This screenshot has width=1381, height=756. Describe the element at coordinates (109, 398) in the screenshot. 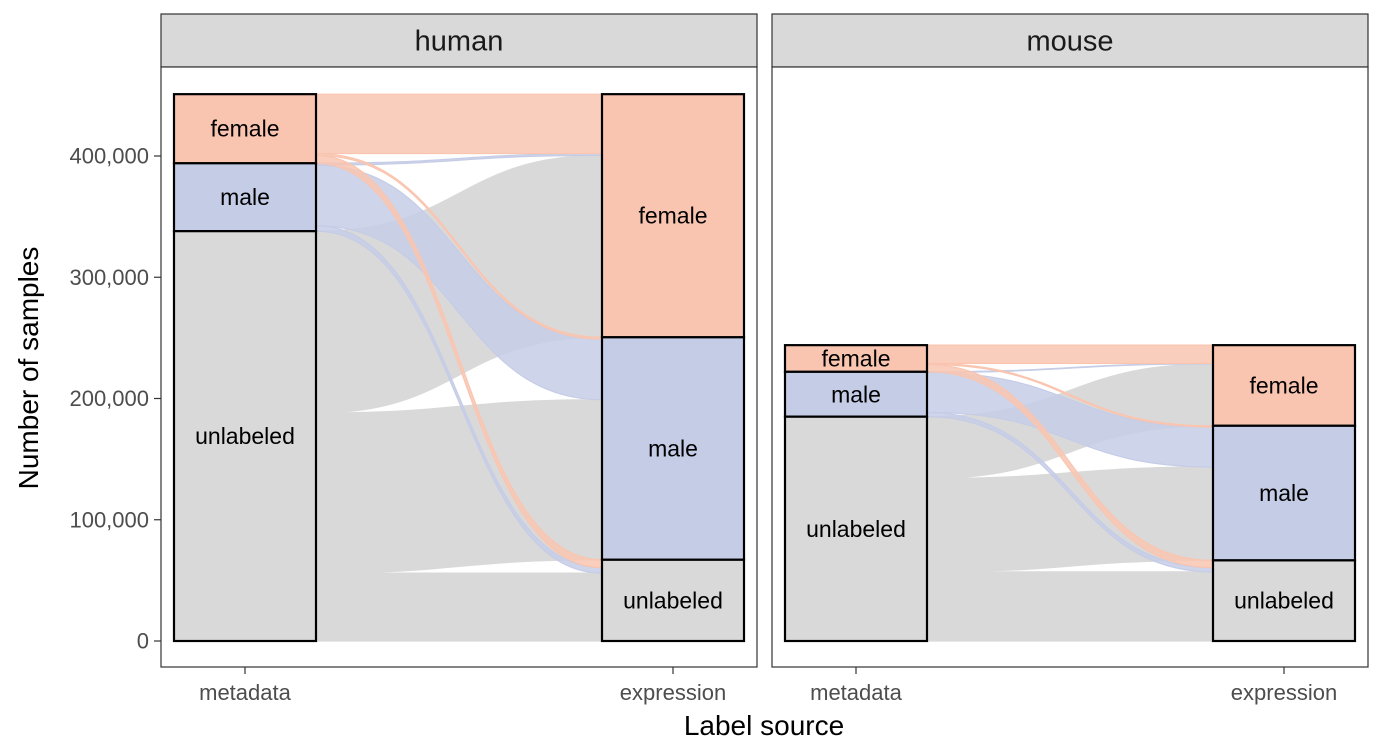

I see `y-tick-label: 200,000` at that location.